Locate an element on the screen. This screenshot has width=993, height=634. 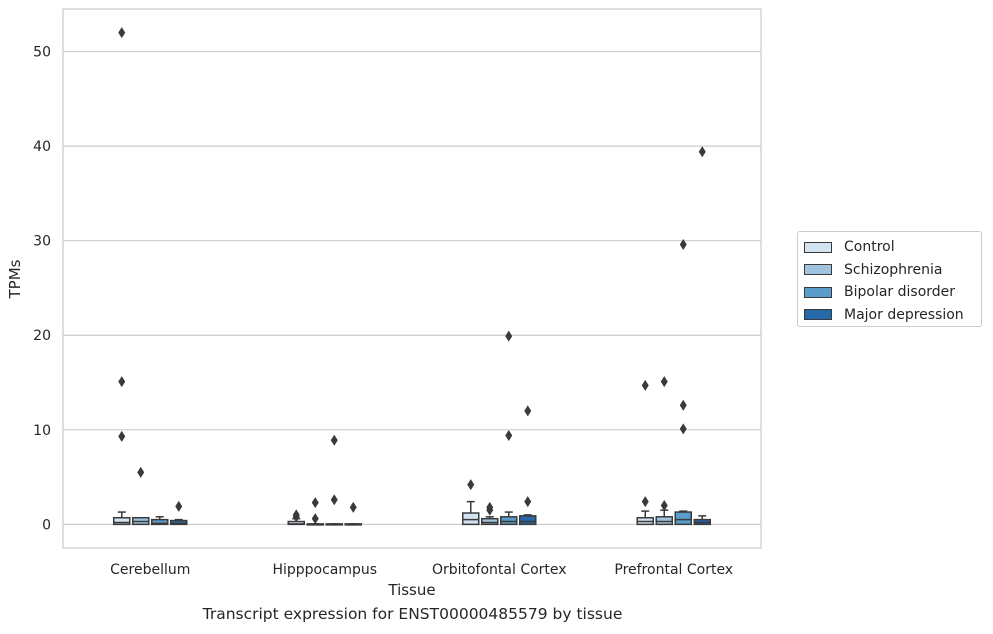
box-group-major-depression-prefrontal-cortex is located at coordinates (702, 336).